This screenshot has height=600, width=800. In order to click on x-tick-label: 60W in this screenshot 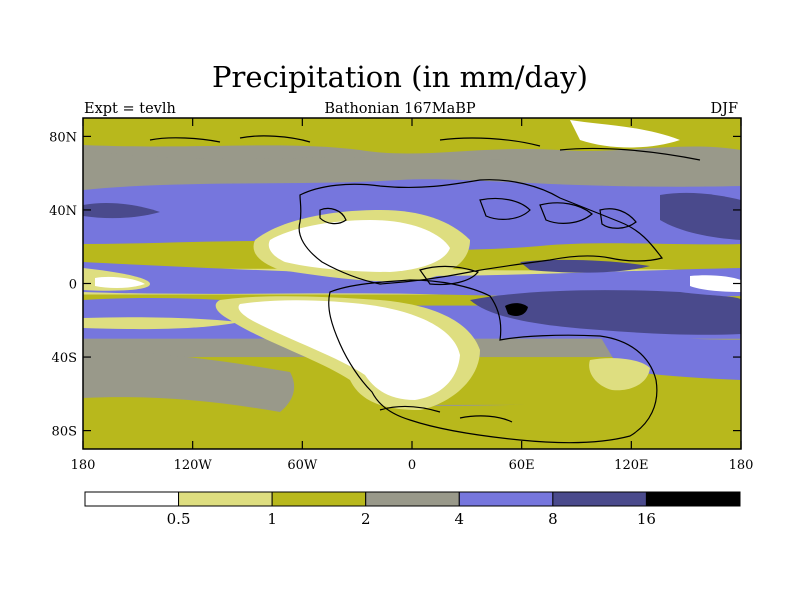, I will do `click(302, 465)`.